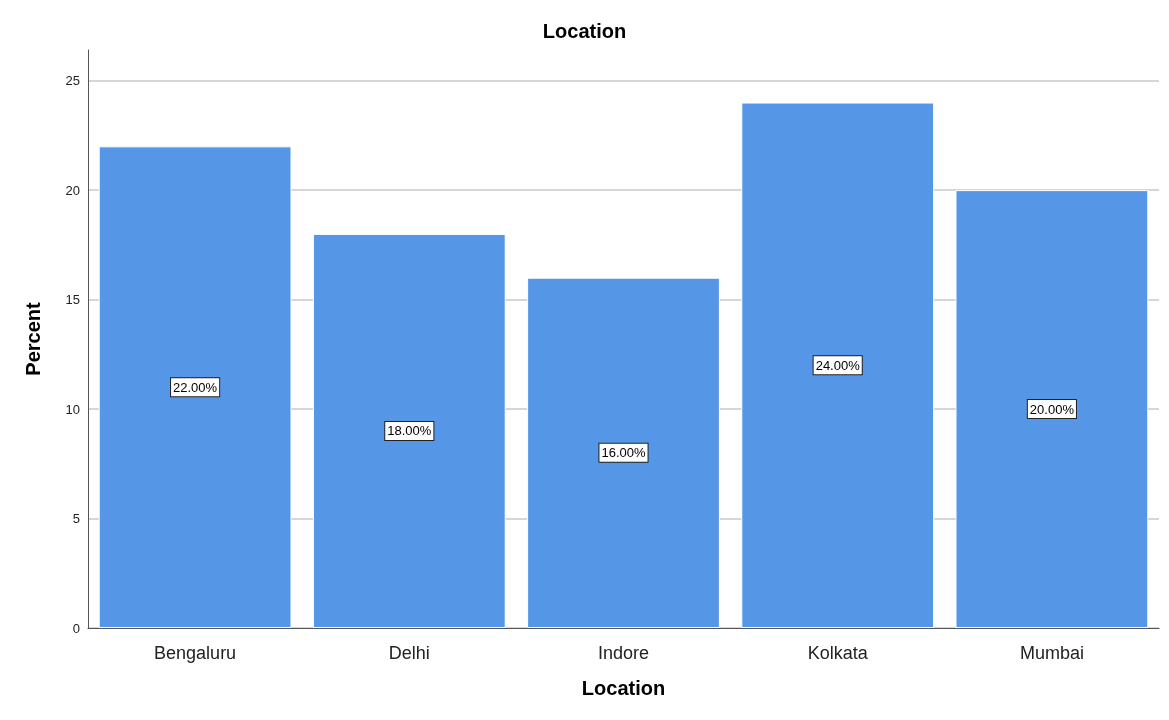 The image size is (1169, 720). What do you see at coordinates (1051, 653) in the screenshot?
I see `x-tick-label: Mumbai` at bounding box center [1051, 653].